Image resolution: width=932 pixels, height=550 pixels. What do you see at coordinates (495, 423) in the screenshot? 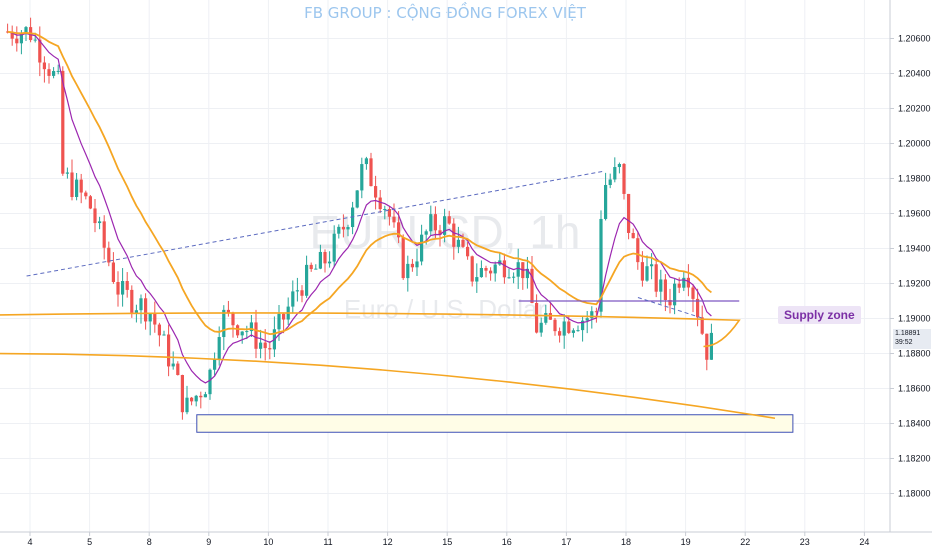
I see `demand-zone` at bounding box center [495, 423].